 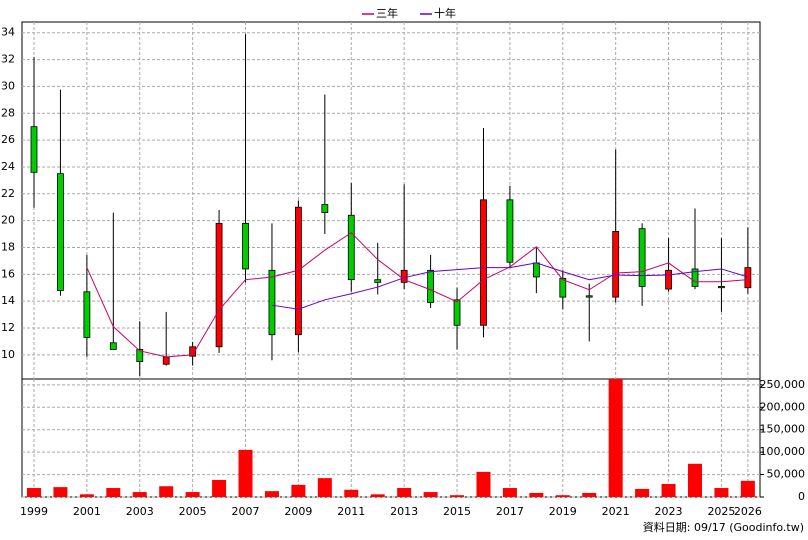 What do you see at coordinates (8, 166) in the screenshot?
I see `y-tick-label: 24` at bounding box center [8, 166].